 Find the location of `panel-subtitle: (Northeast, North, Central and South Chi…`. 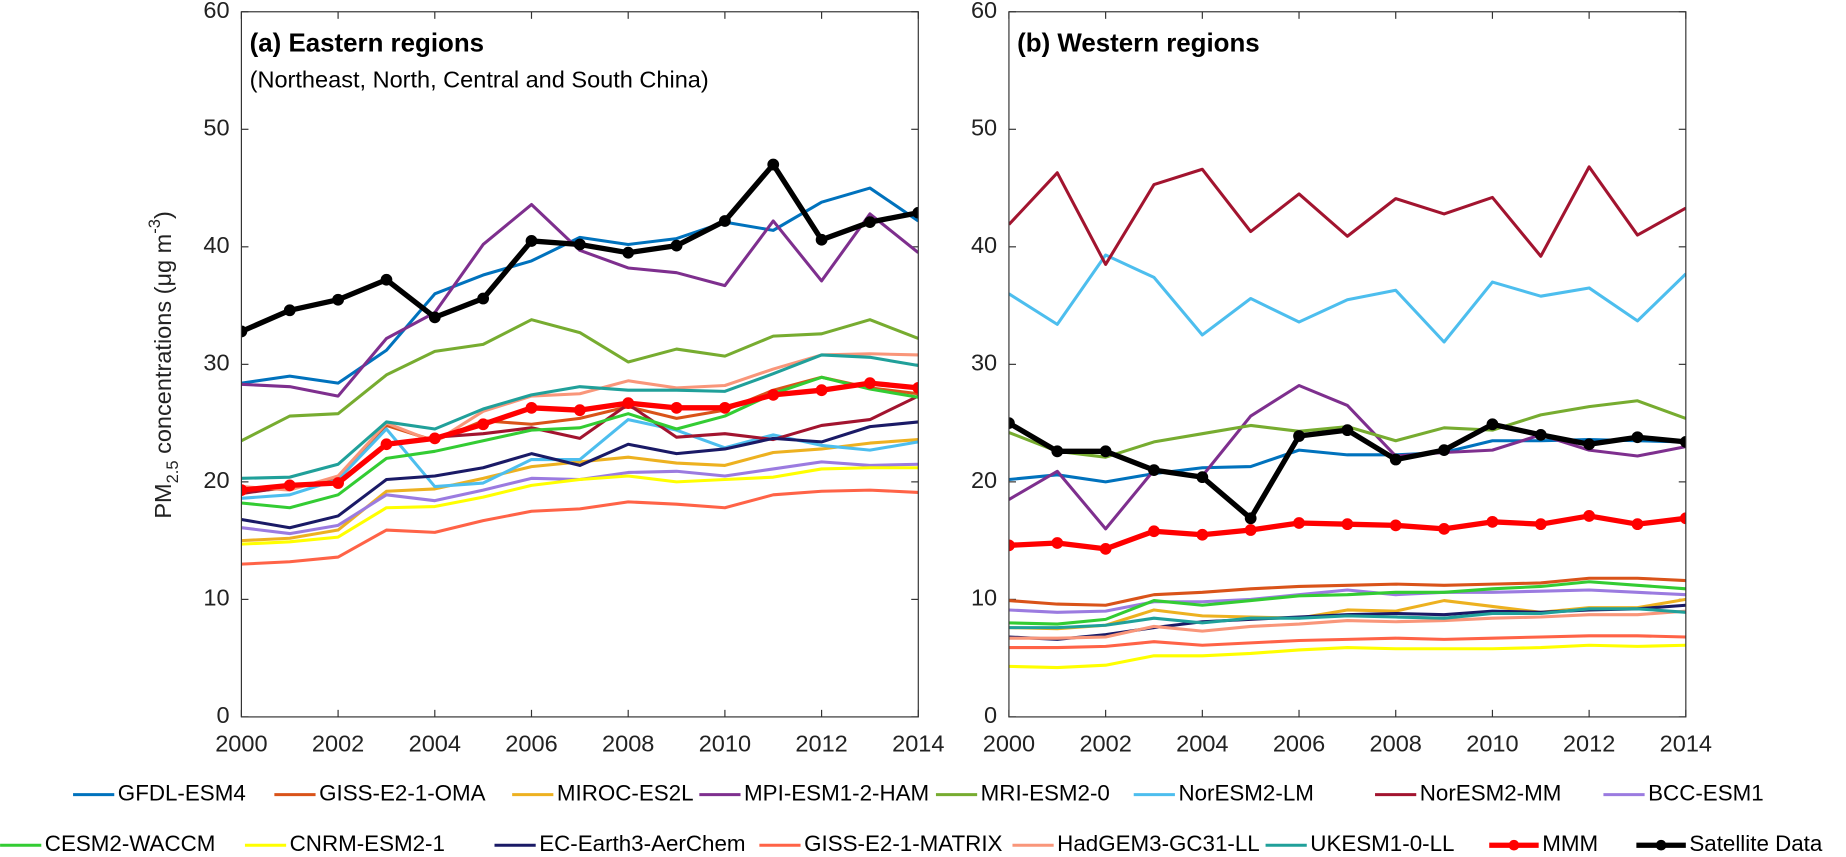

panel-subtitle: (Northeast, North, Central and South Chi… is located at coordinates (479, 79).